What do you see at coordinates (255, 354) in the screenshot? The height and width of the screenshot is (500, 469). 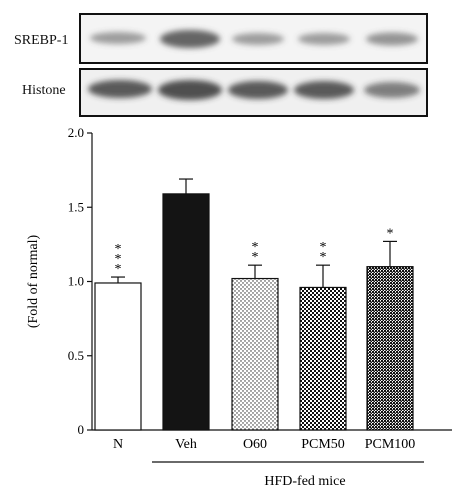 I see `bar-o60` at bounding box center [255, 354].